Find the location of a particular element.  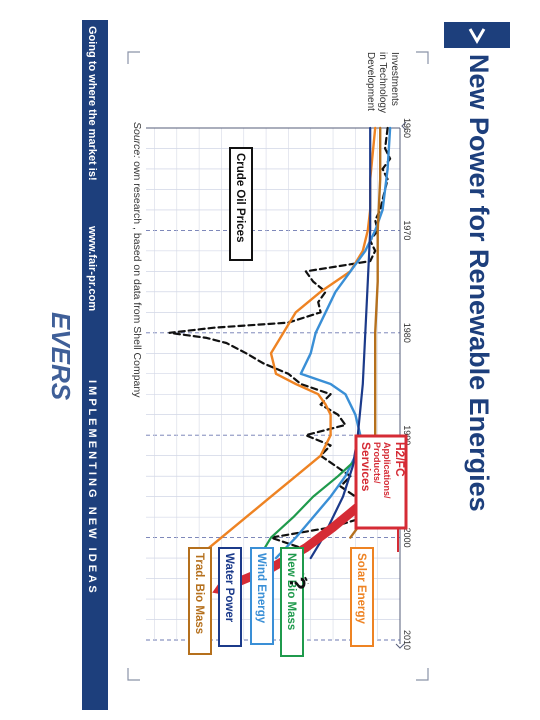

new-bio-mass-label-frame is located at coordinates (292, 602).